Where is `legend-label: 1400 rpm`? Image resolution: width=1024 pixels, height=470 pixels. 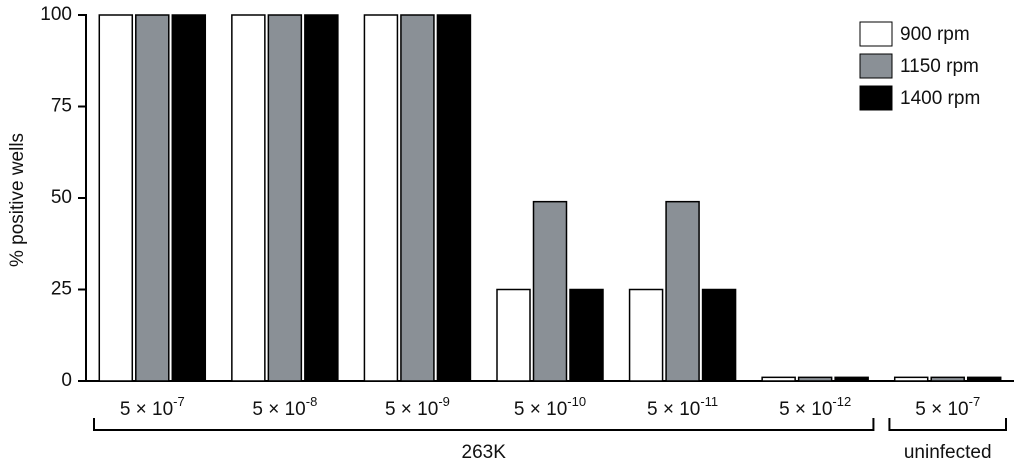 legend-label: 1400 rpm is located at coordinates (940, 98).